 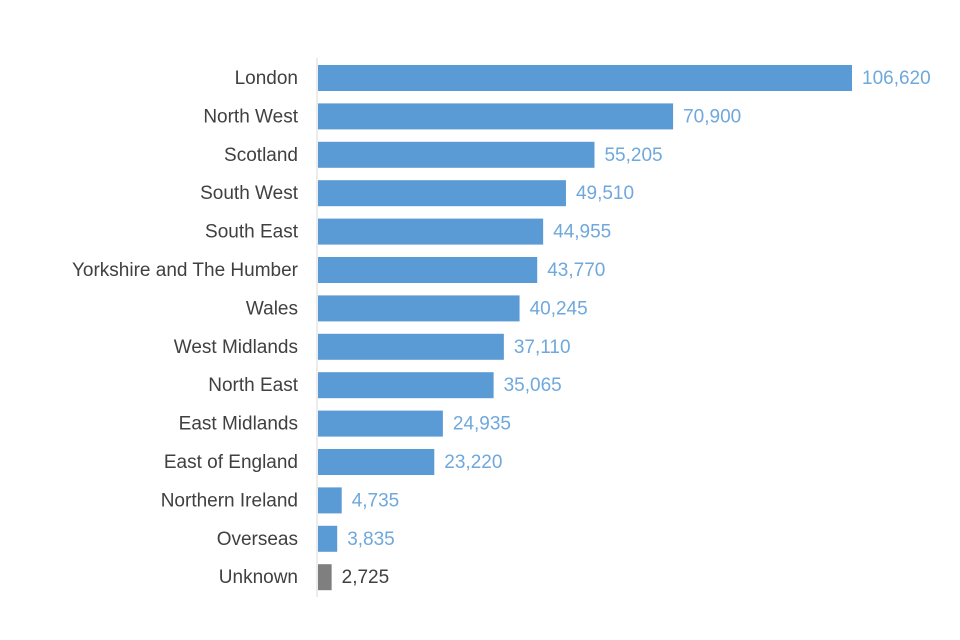 What do you see at coordinates (231, 462) in the screenshot?
I see `category-label: East of England` at bounding box center [231, 462].